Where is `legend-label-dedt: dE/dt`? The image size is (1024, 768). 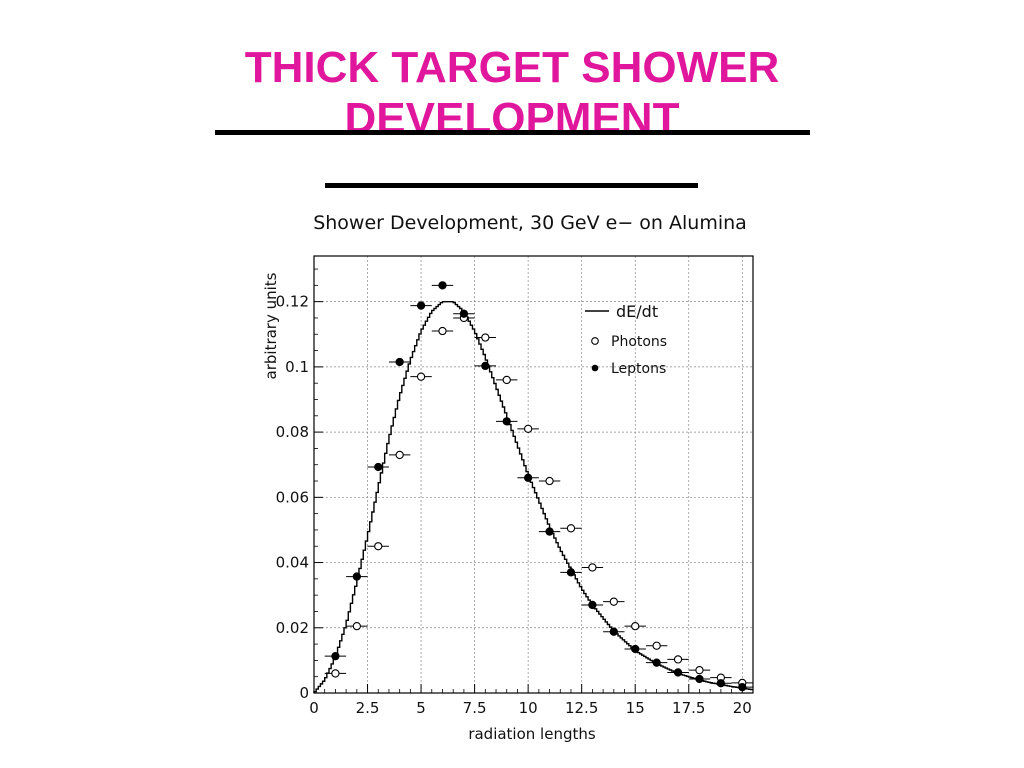 legend-label-dedt: dE/dt is located at coordinates (637, 311).